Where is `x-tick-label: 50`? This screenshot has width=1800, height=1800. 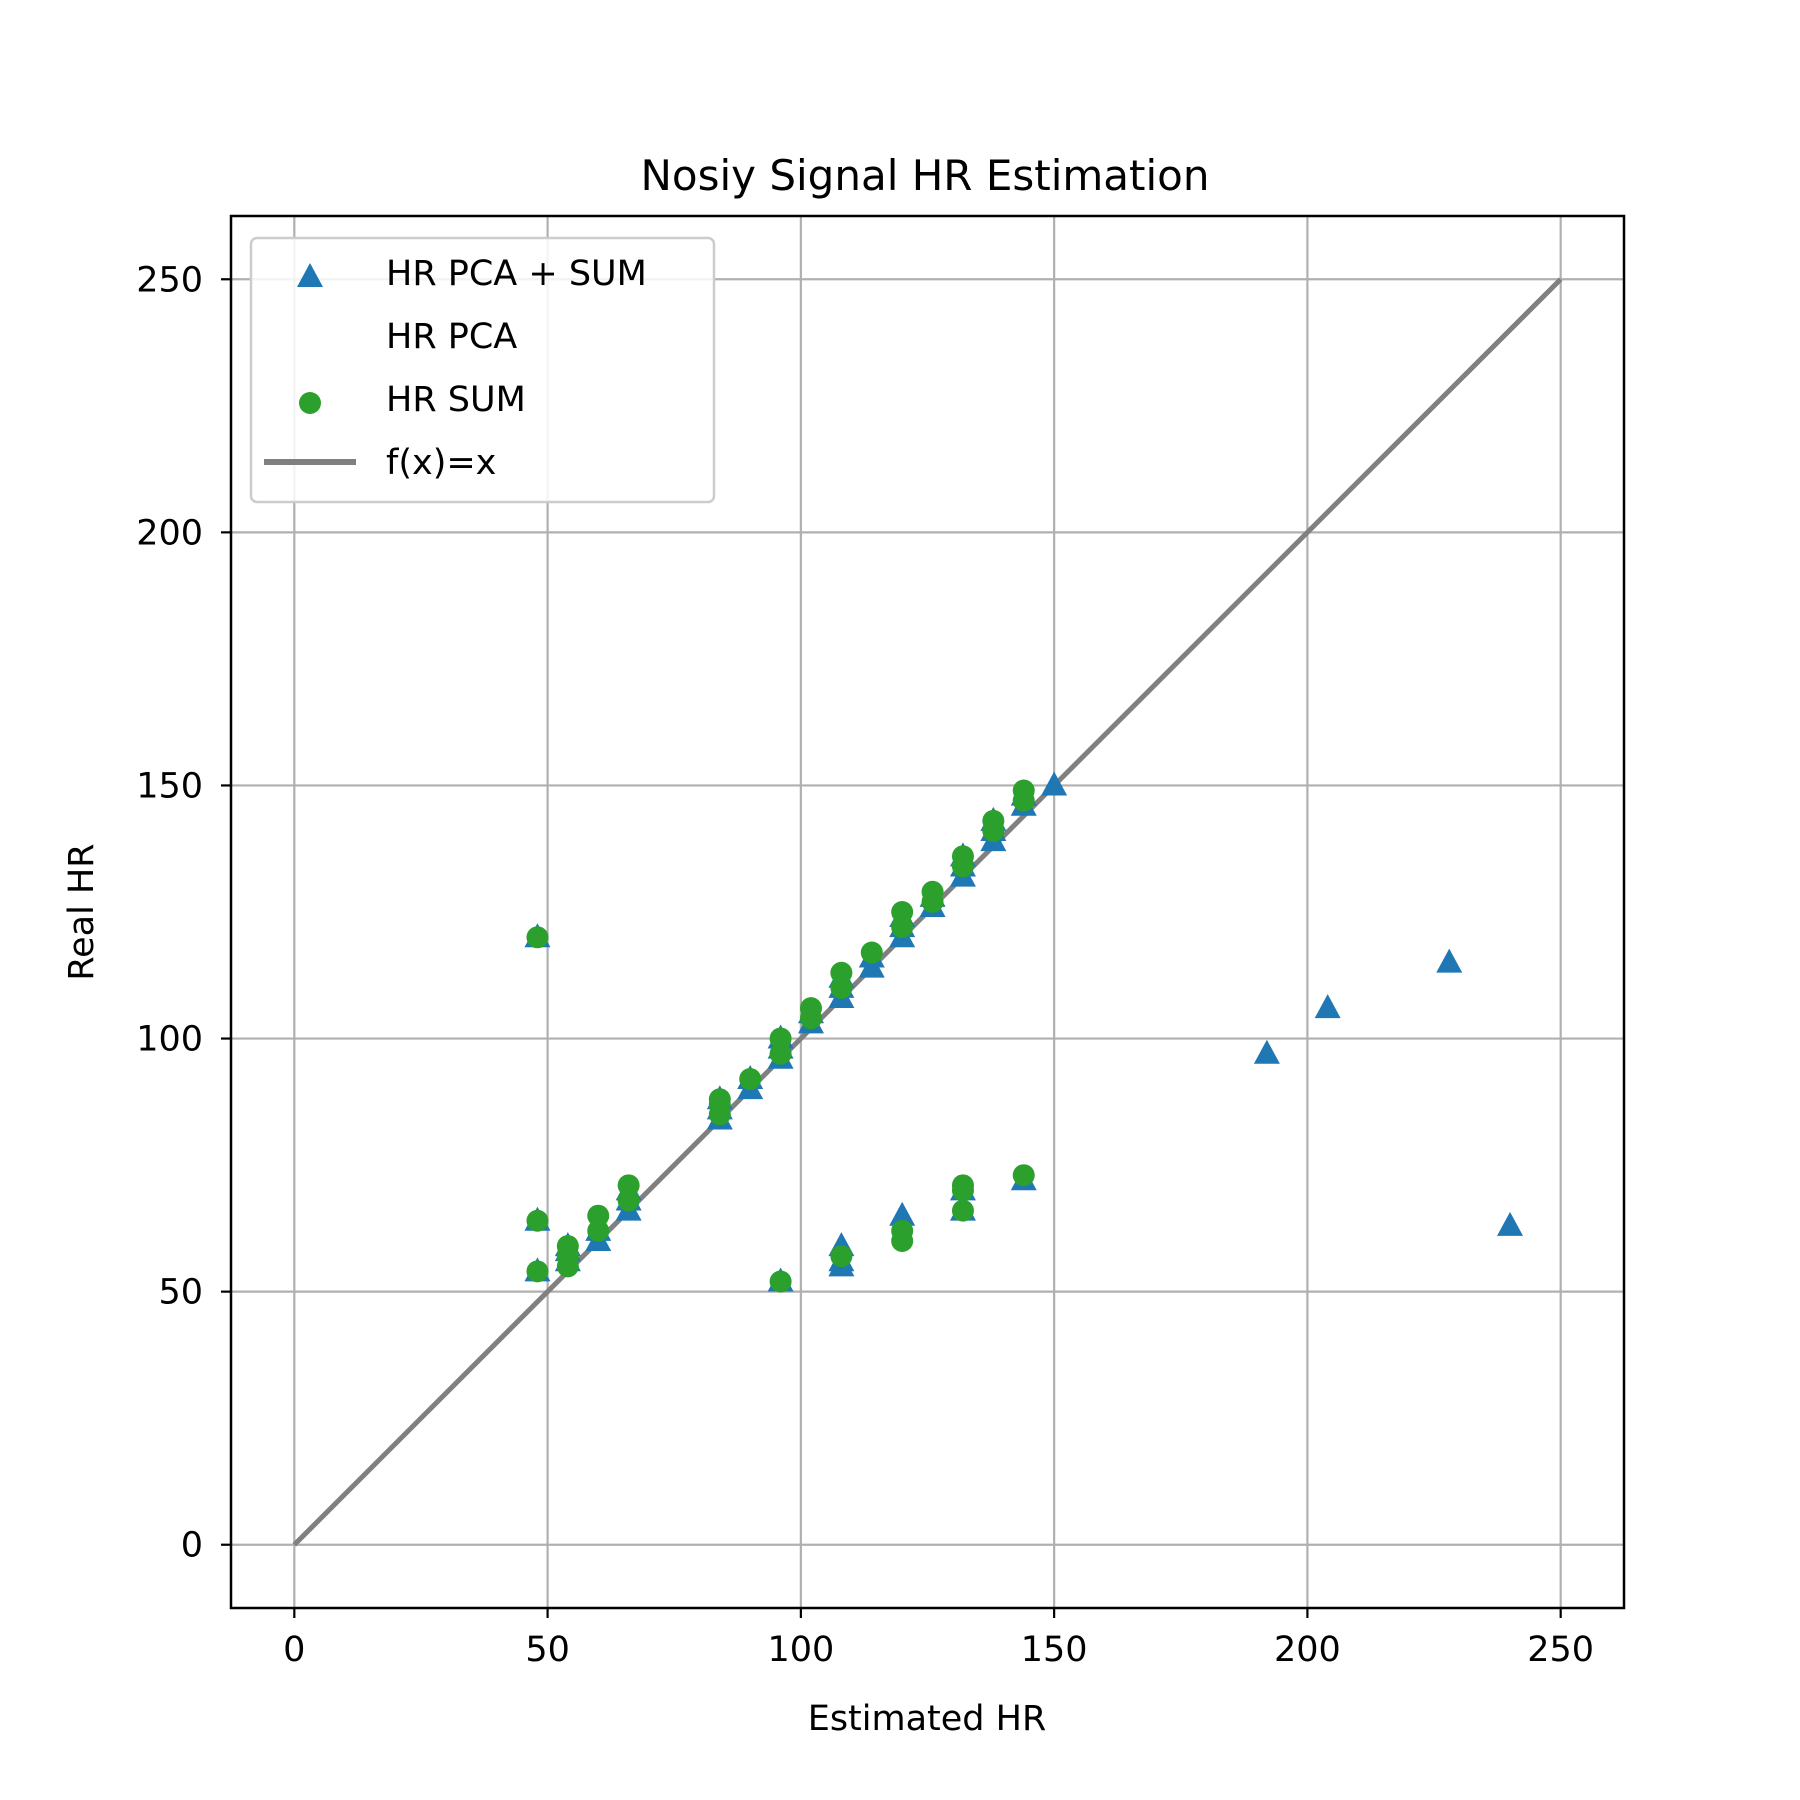 x-tick-label: 50 is located at coordinates (547, 1650).